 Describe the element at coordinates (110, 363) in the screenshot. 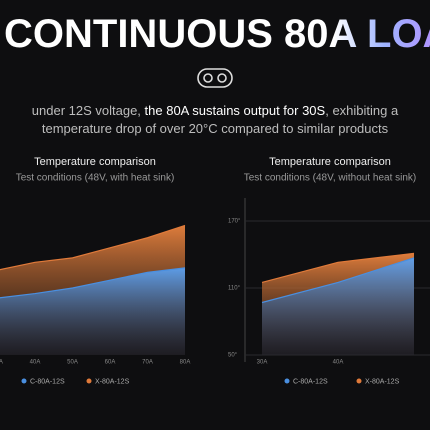

I see `x-tick-label: 60A` at that location.